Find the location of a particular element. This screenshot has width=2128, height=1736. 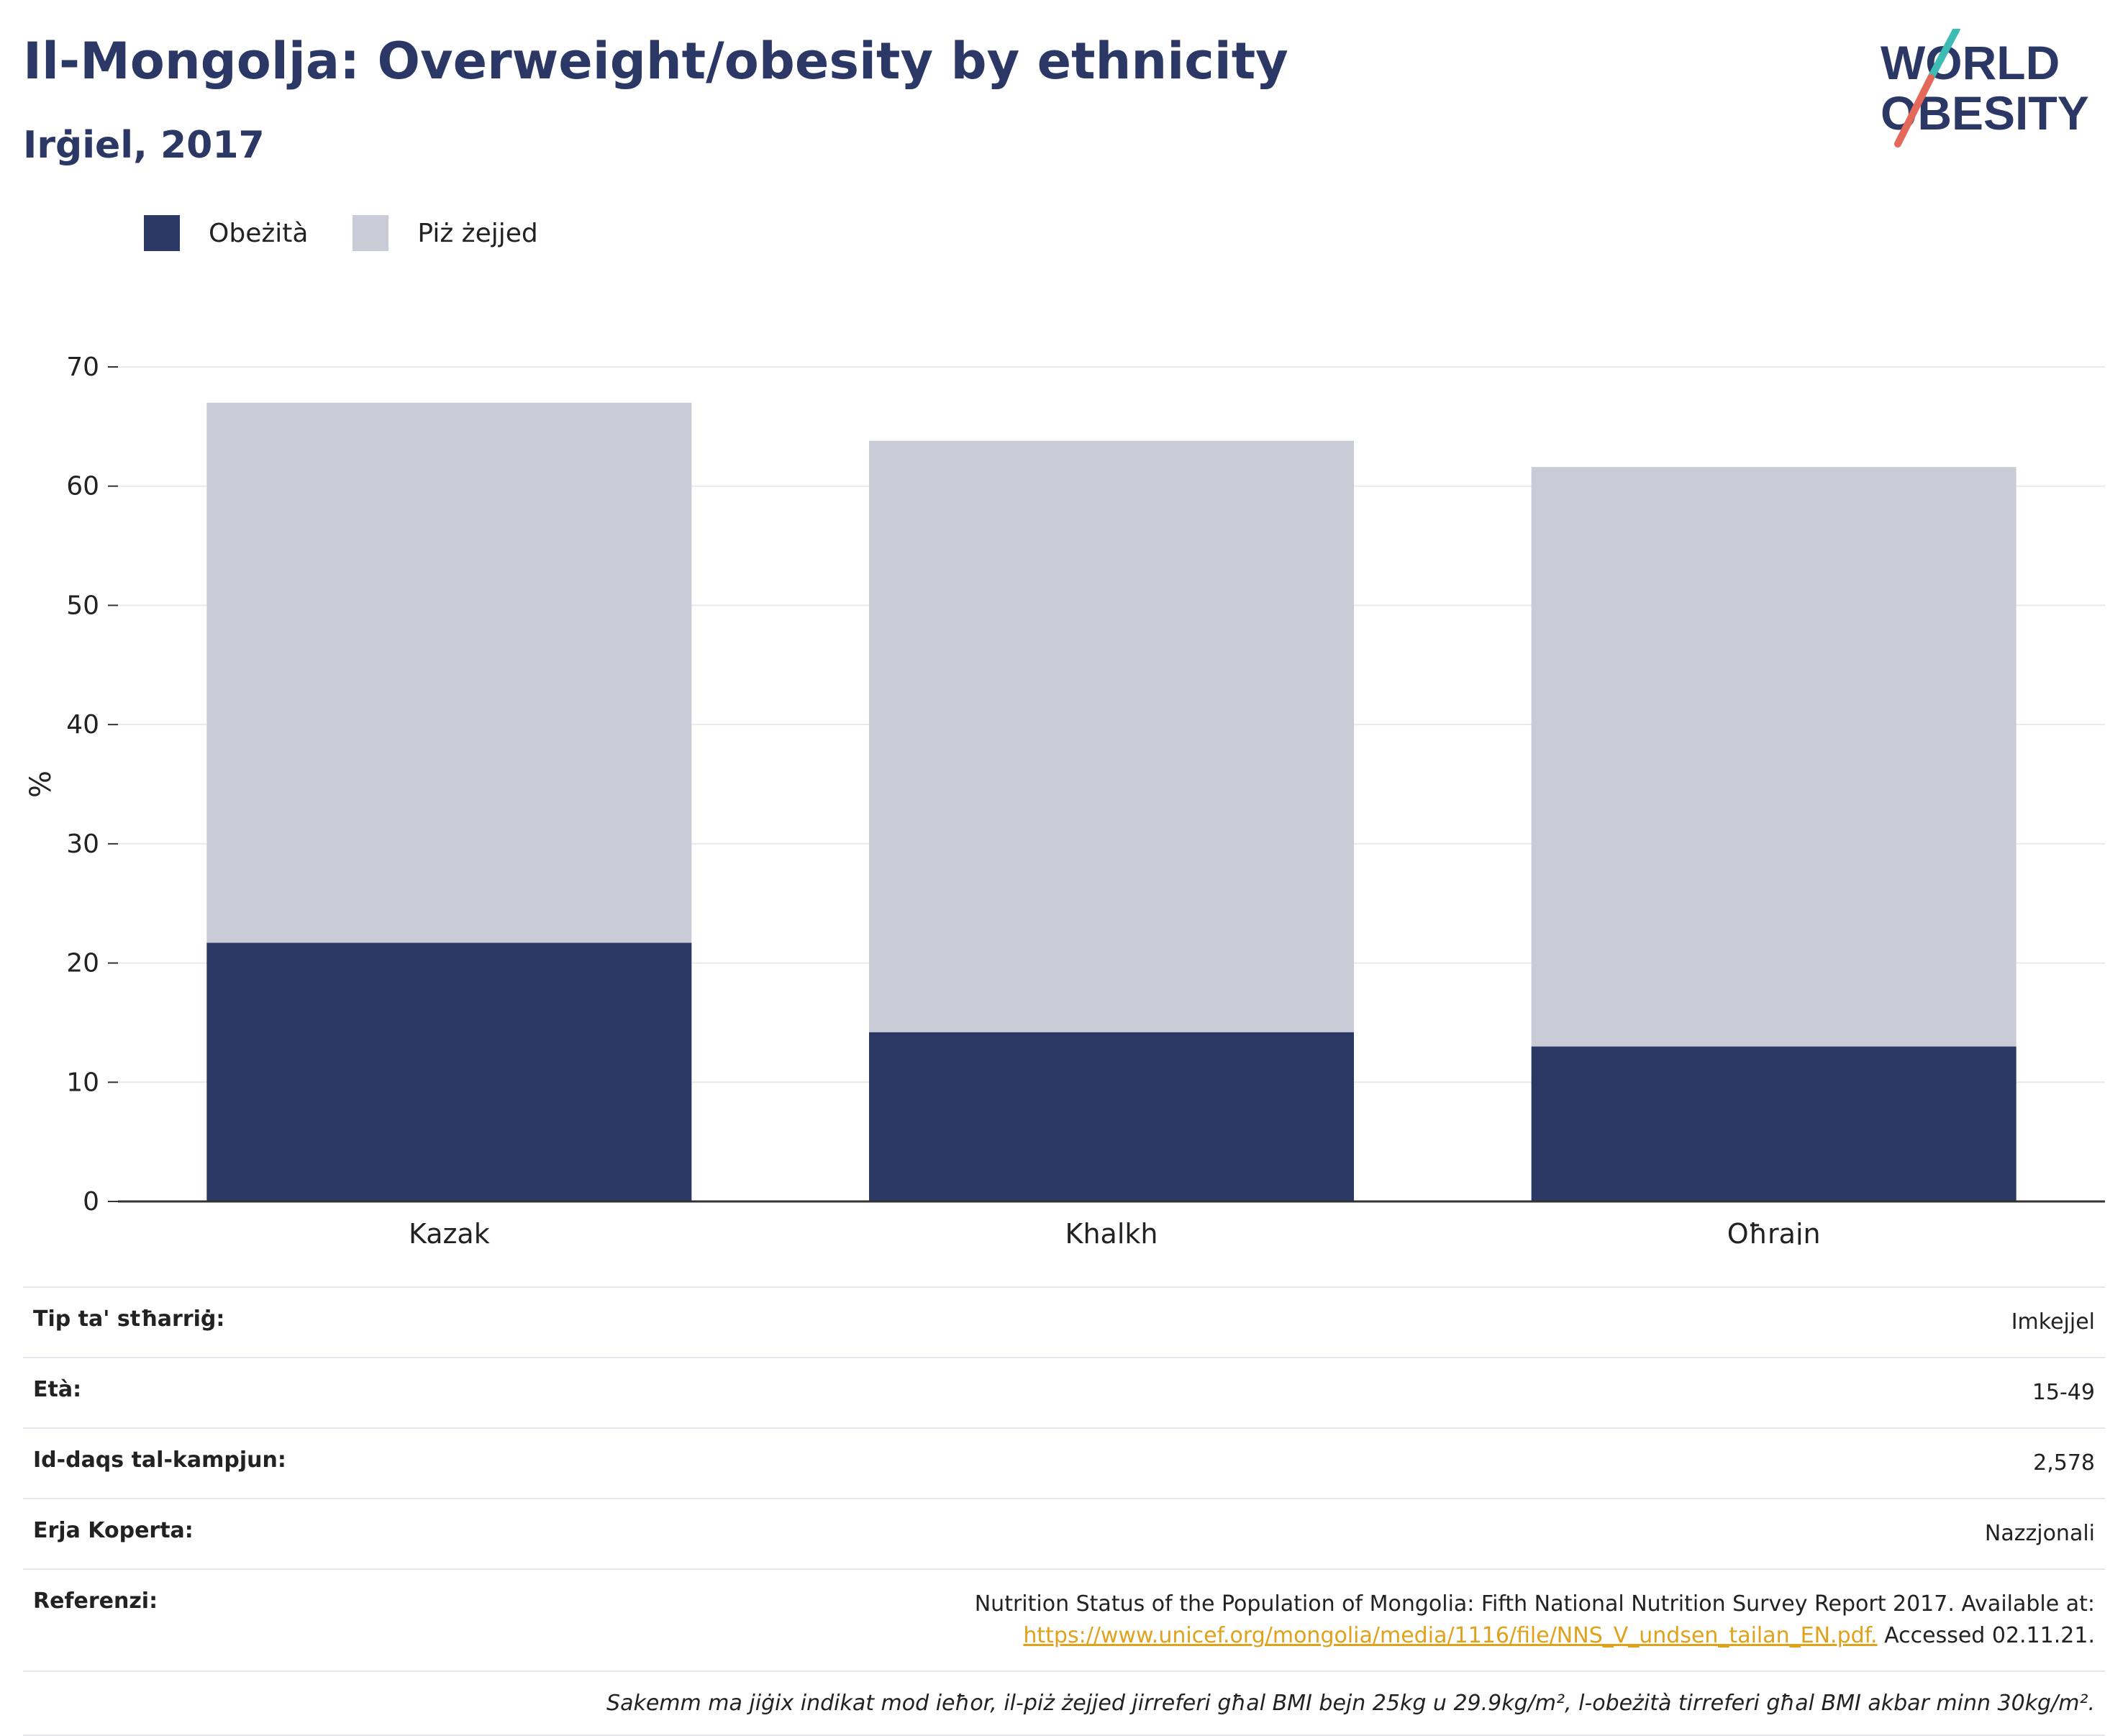

info-label: Erja Koperta: is located at coordinates (113, 1531).